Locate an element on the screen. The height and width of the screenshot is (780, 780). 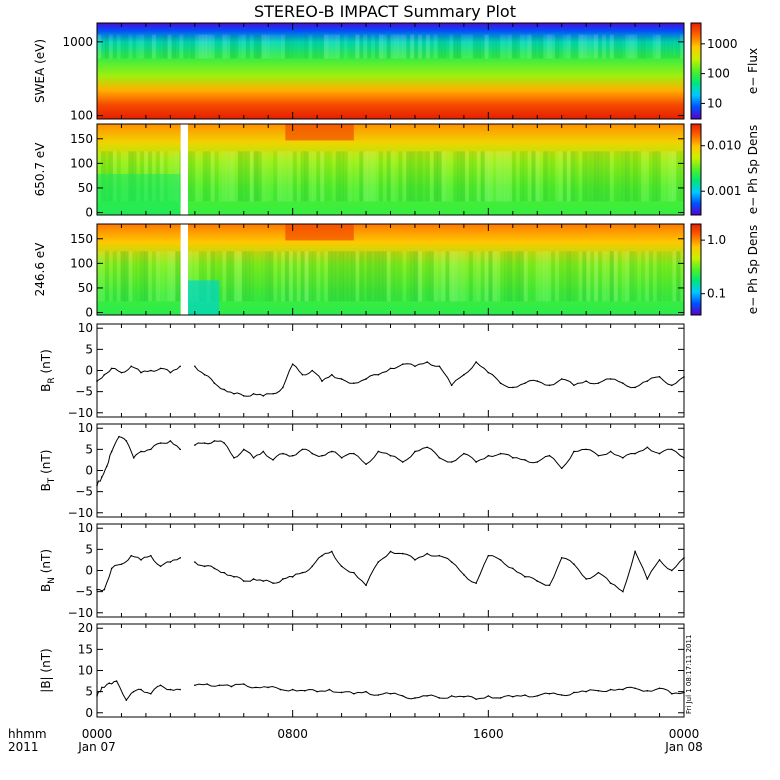
y-tick-label: 100 is located at coordinates (81, 263).